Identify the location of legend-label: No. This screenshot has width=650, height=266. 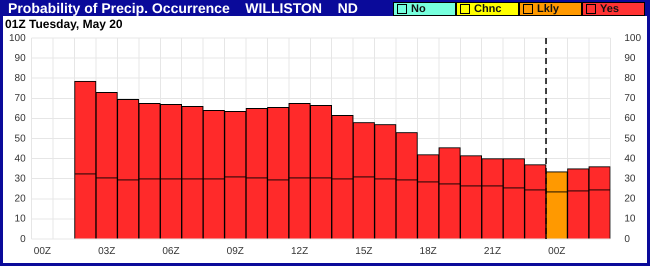
(418, 9).